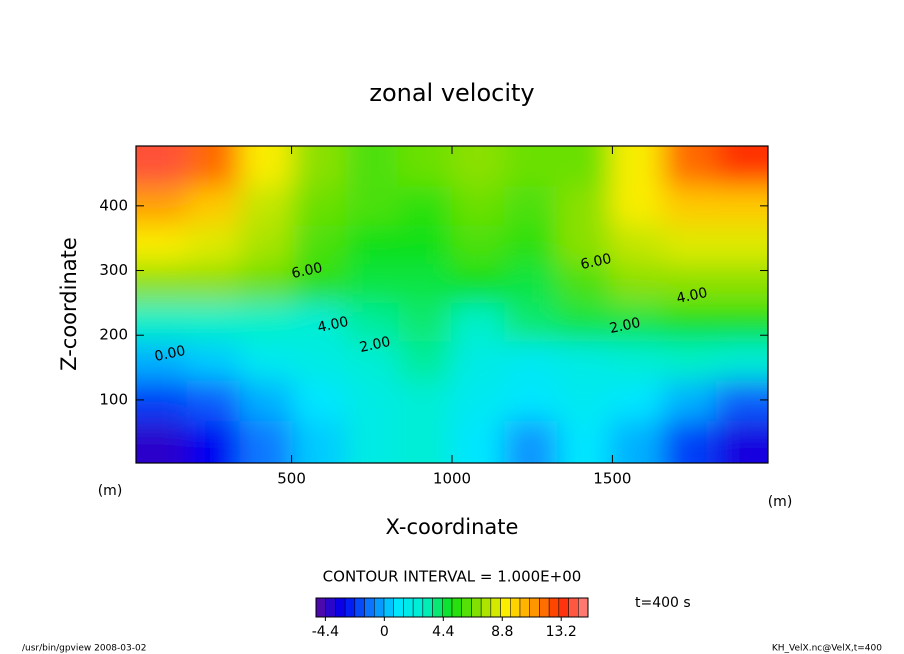 The image size is (904, 654). I want to click on x-tick-label: 1000, so click(452, 479).